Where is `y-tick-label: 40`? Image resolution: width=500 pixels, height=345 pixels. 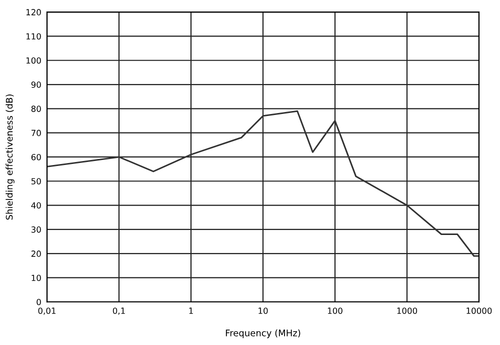
y-tick-label: 40 is located at coordinates (36, 205).